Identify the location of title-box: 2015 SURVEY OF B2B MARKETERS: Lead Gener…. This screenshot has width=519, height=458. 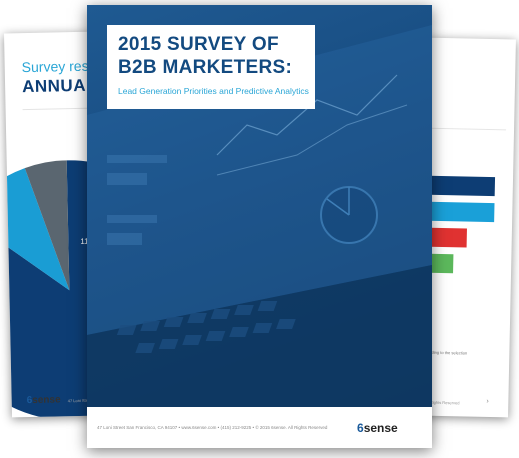
(211, 67).